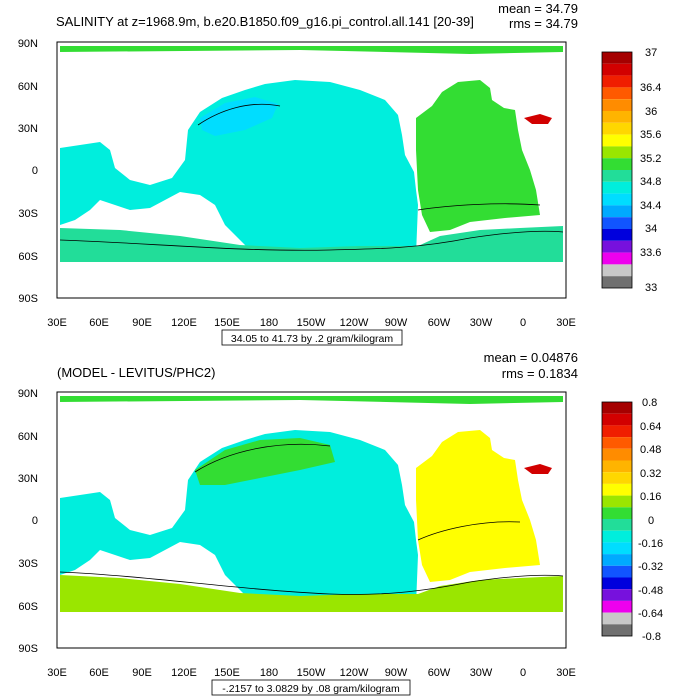  I want to click on colorbar-label: 35.6, so click(650, 135).